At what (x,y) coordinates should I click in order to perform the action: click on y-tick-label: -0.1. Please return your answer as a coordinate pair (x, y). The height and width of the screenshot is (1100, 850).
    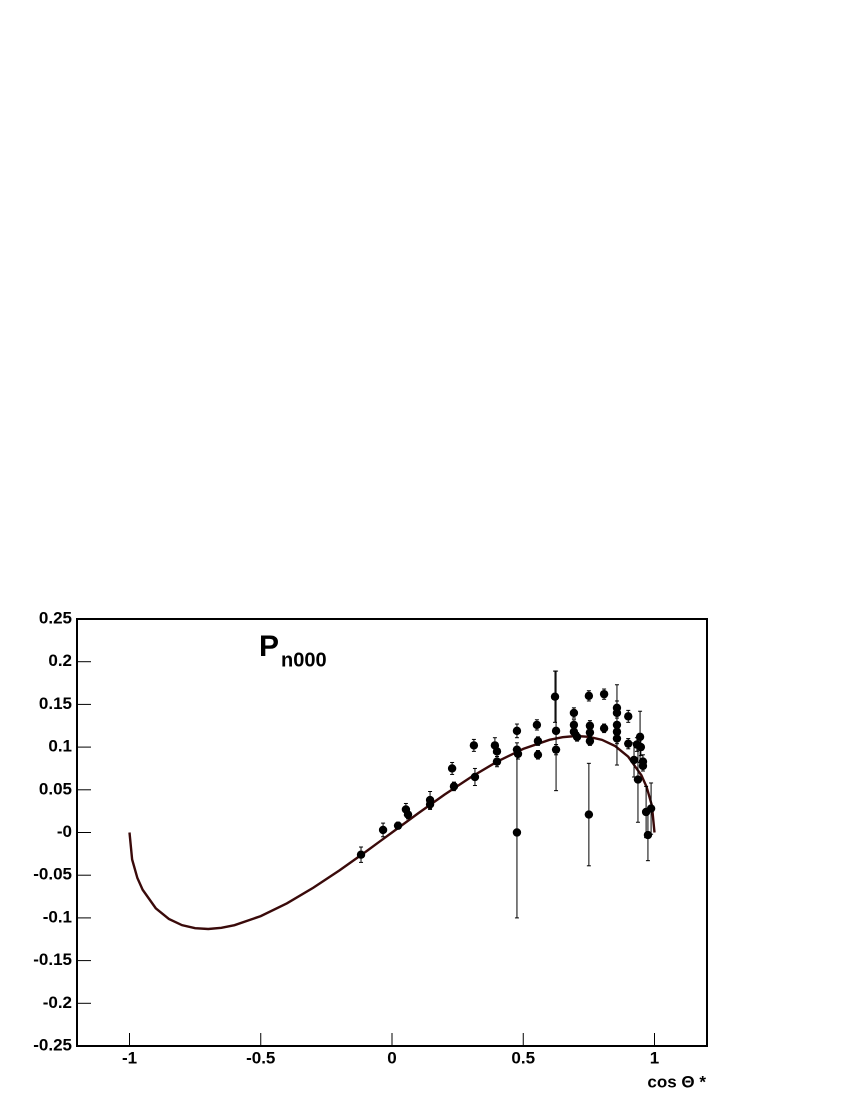
    Looking at the image, I should click on (57, 916).